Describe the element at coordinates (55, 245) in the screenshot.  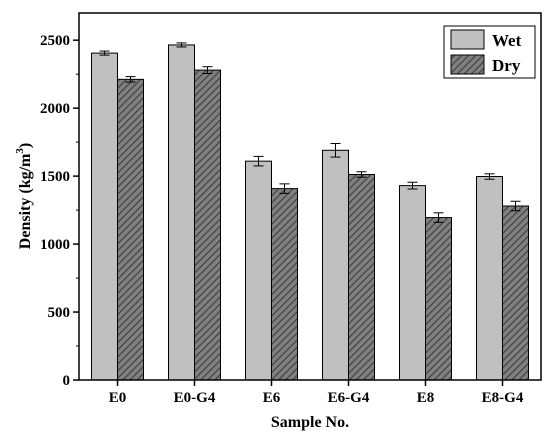
I see `y-tick-label: 1000` at that location.